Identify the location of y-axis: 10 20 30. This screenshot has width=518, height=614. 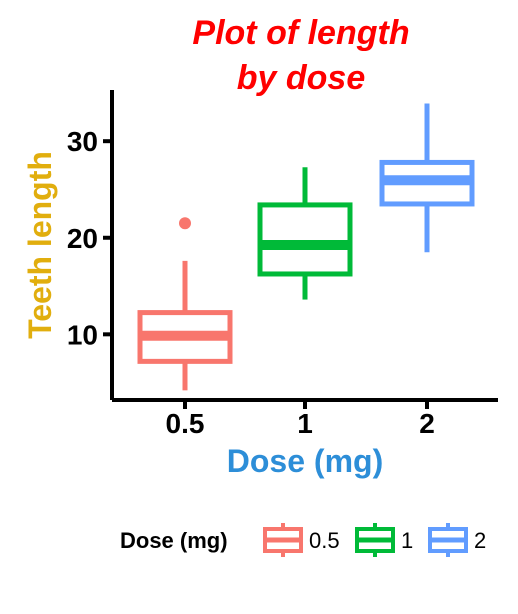
(90, 245).